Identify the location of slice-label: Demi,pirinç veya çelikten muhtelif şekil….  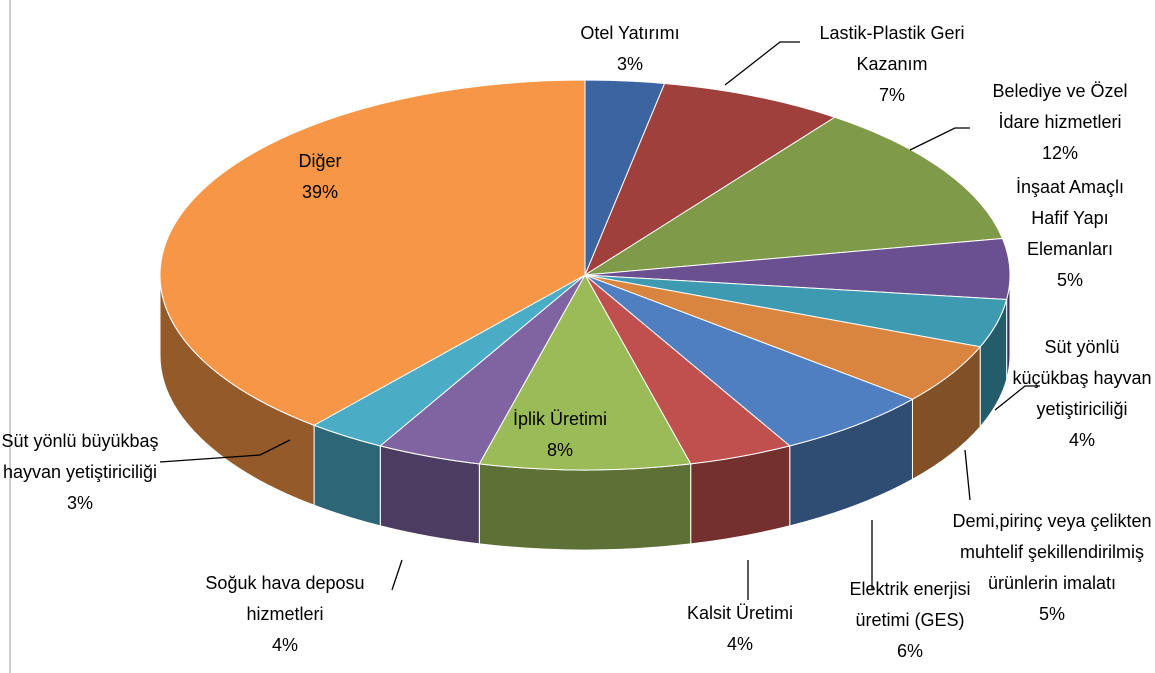
(1051, 568).